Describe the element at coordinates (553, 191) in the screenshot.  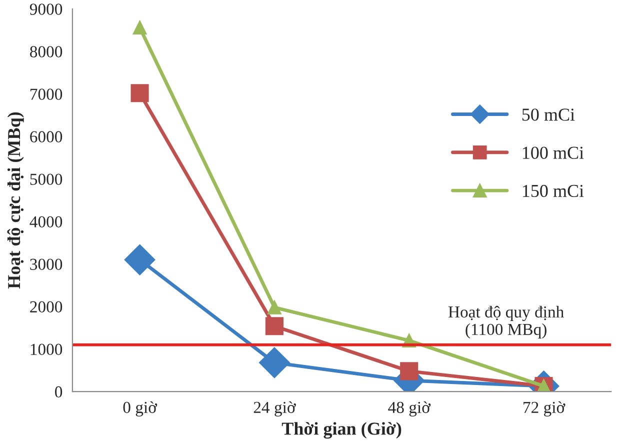
I see `legend-label: 150 mCi` at that location.